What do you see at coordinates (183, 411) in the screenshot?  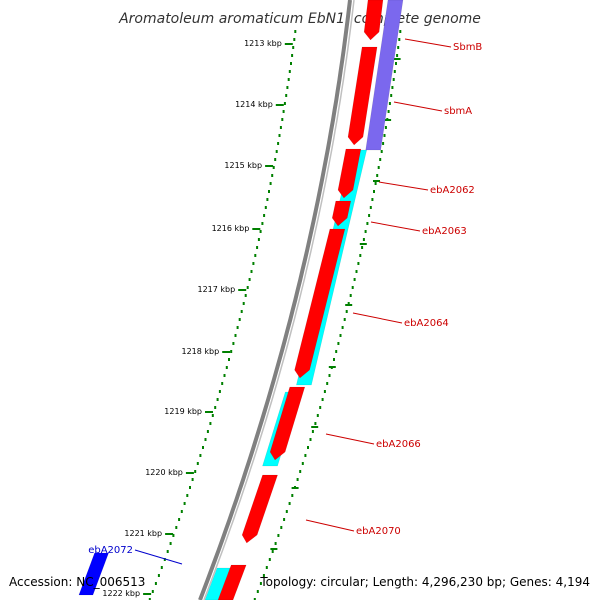 I see `ruler-tick-label: 1219 kbp` at bounding box center [183, 411].